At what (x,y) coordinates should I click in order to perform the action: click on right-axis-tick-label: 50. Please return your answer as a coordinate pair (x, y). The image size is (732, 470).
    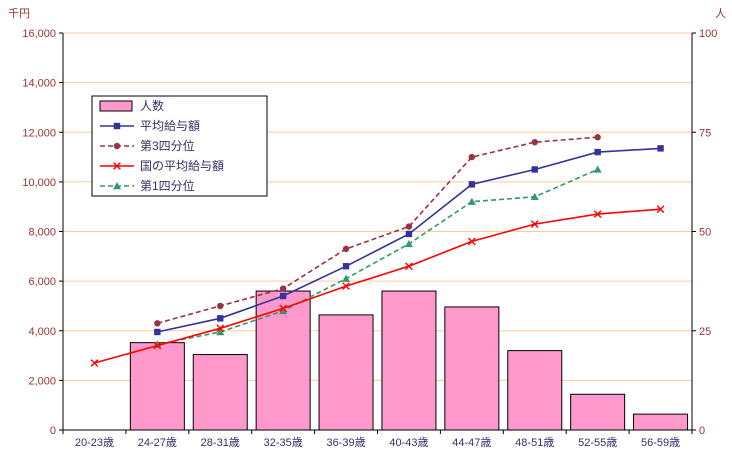
    Looking at the image, I should click on (705, 233).